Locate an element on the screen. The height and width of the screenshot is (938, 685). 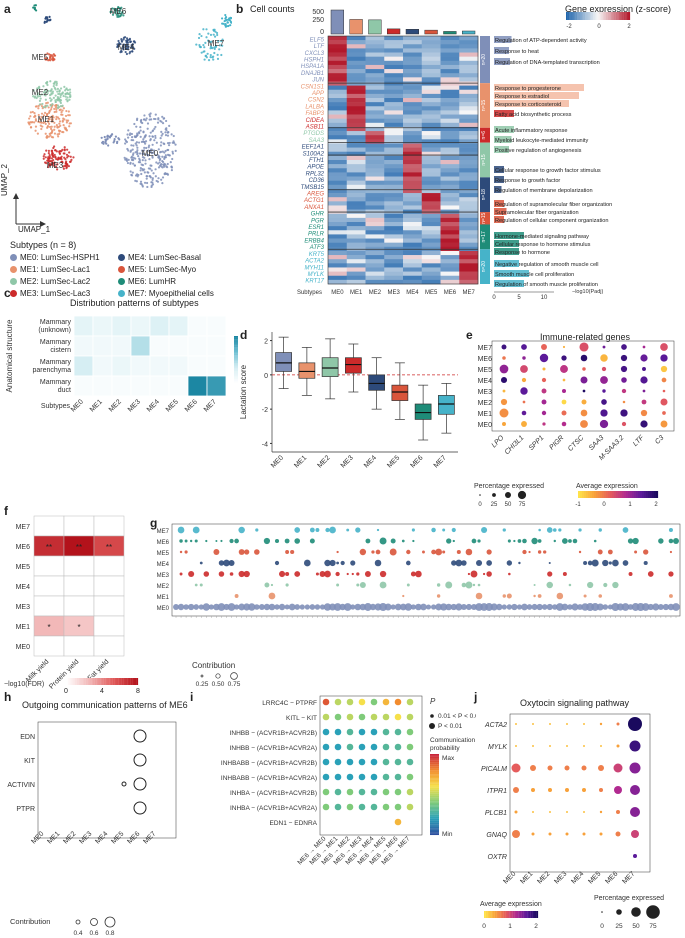
module-tag: n=18 is located at coordinates (484, 194).